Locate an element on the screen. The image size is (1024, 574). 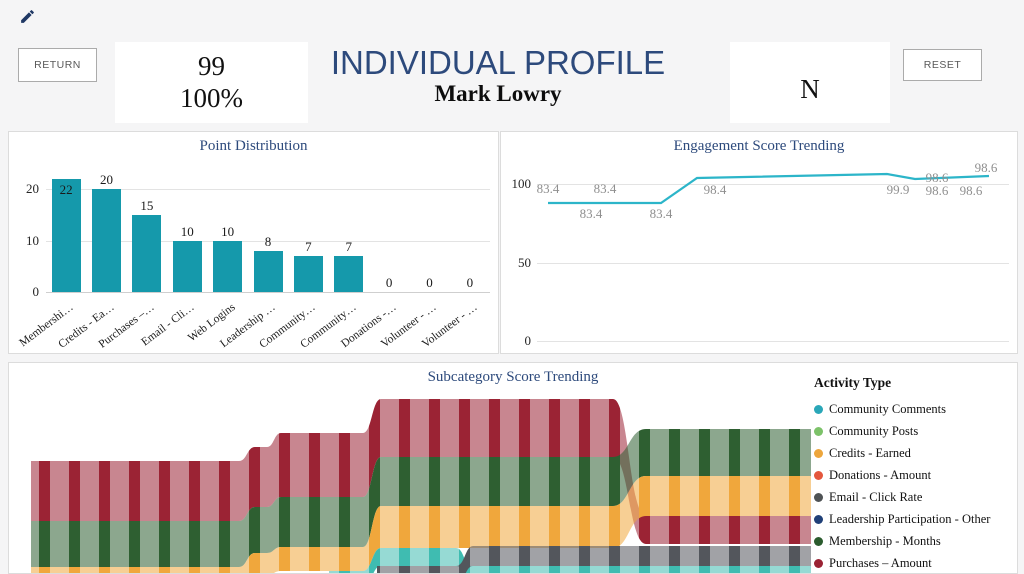
legend-item-4: Email - Click Rate is located at coordinates (915, 497).